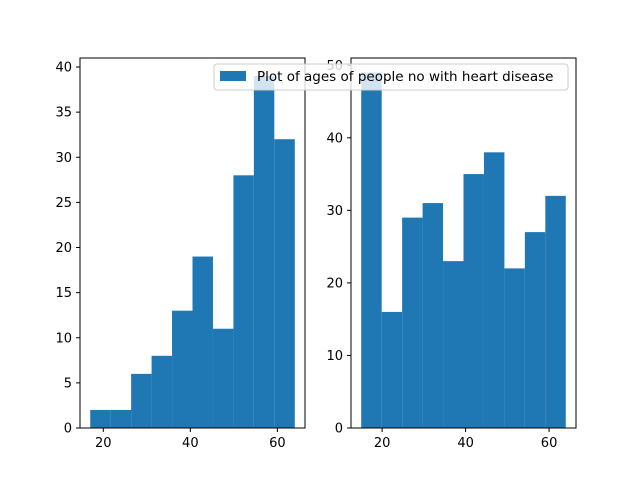 Image resolution: width=640 pixels, height=480 pixels. I want to click on legend-box, so click(391, 77).